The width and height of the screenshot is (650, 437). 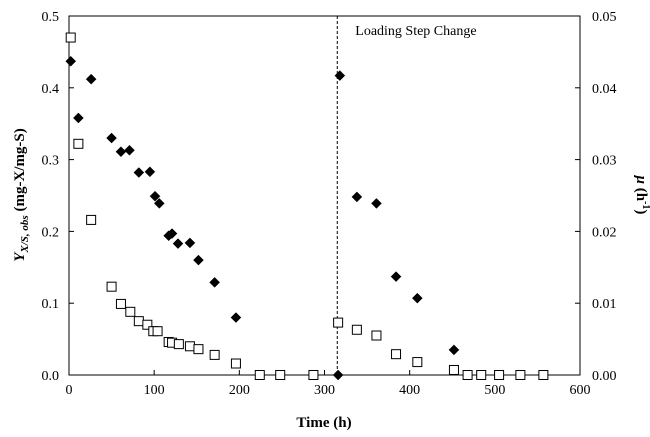 I want to click on x-axis-ticks: 0 100 200 300 400 500 600, so click(x=328, y=384).